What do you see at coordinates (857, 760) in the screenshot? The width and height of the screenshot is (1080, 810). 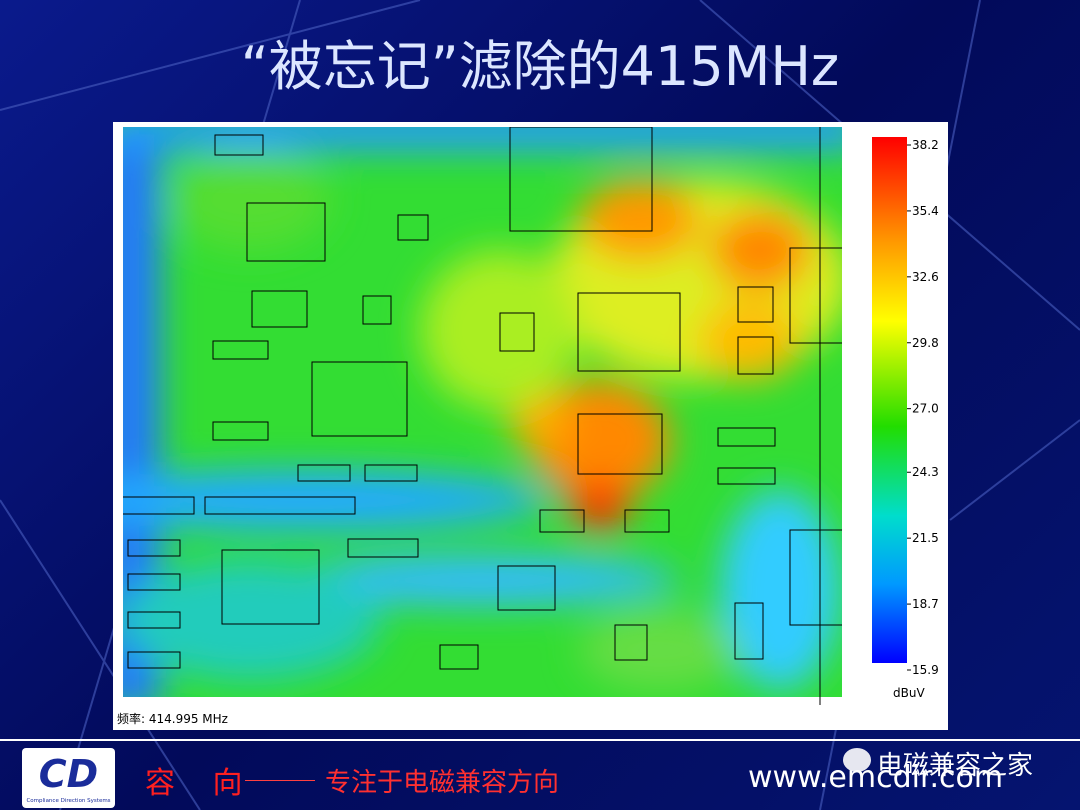 I see `watermark-icon` at bounding box center [857, 760].